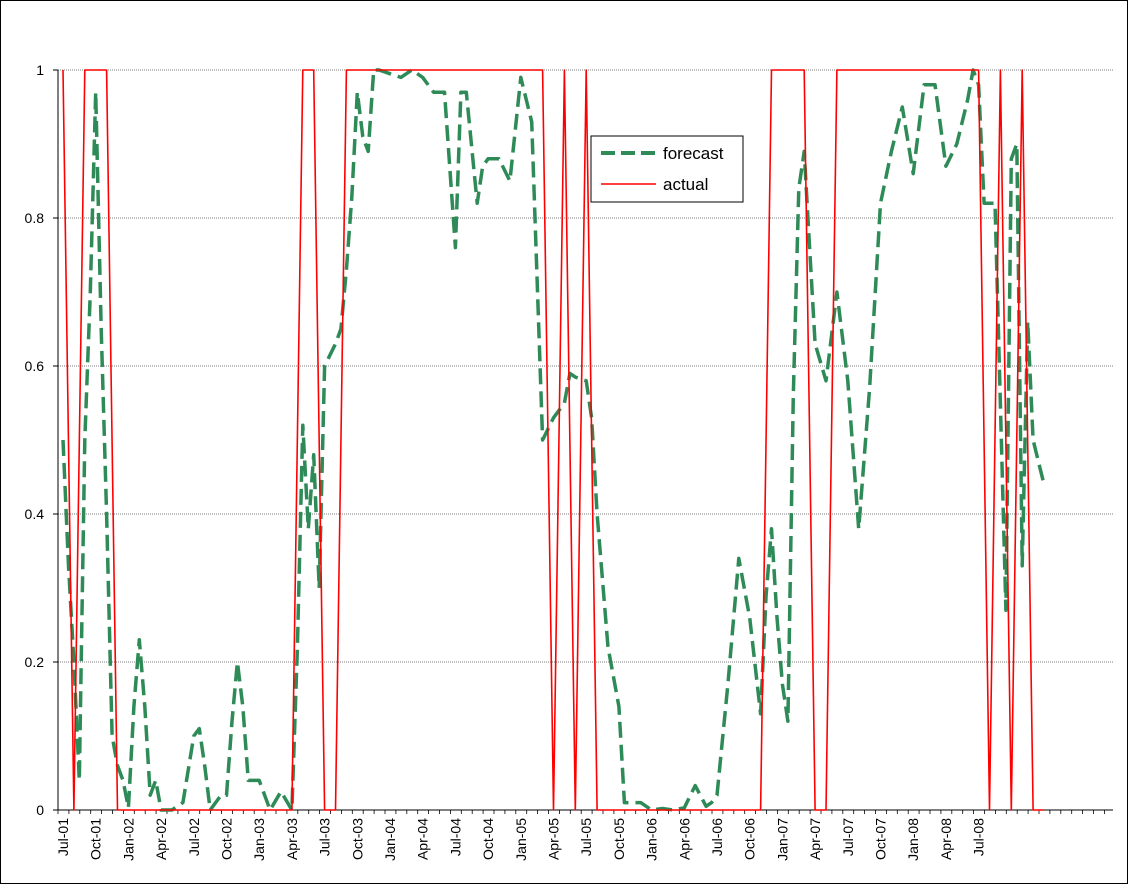  What do you see at coordinates (693, 153) in the screenshot?
I see `legend-forecast-label: forecast` at bounding box center [693, 153].